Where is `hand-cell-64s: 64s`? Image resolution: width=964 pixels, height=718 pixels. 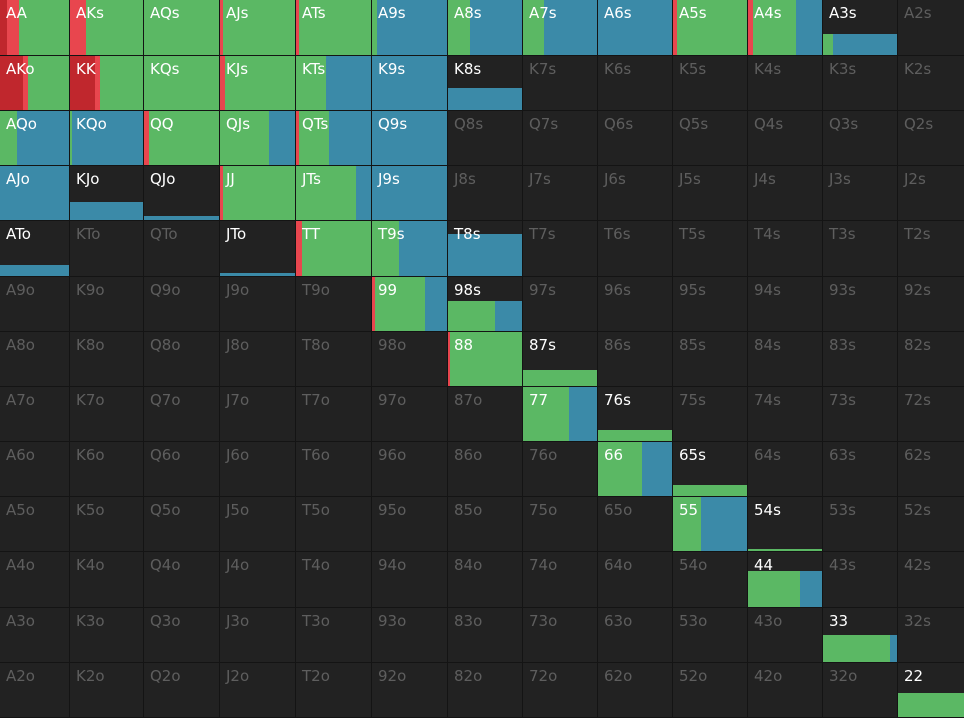
hand-cell-64s: 64s is located at coordinates (785, 469).